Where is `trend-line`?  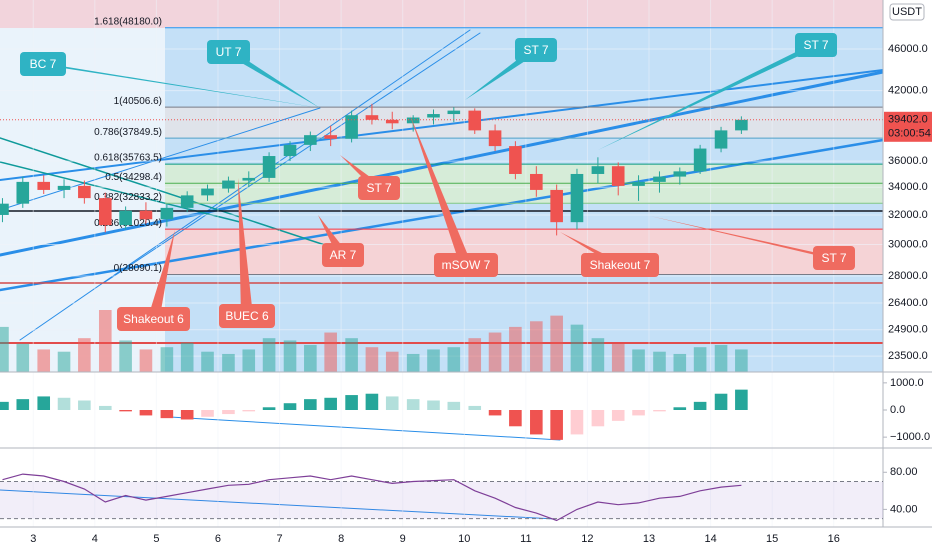 trend-line is located at coordinates (120, 192).